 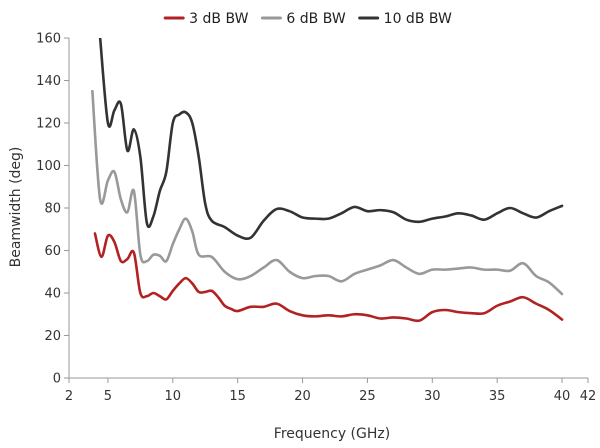 I want to click on y-tick-label: 140, so click(x=48, y=81).